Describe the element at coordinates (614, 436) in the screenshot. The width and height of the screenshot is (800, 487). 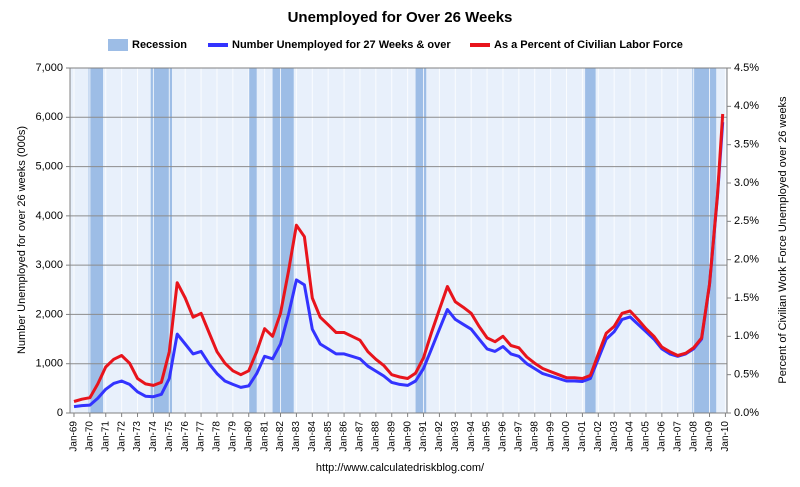
I see `x-tick-label: Jan-03` at that location.